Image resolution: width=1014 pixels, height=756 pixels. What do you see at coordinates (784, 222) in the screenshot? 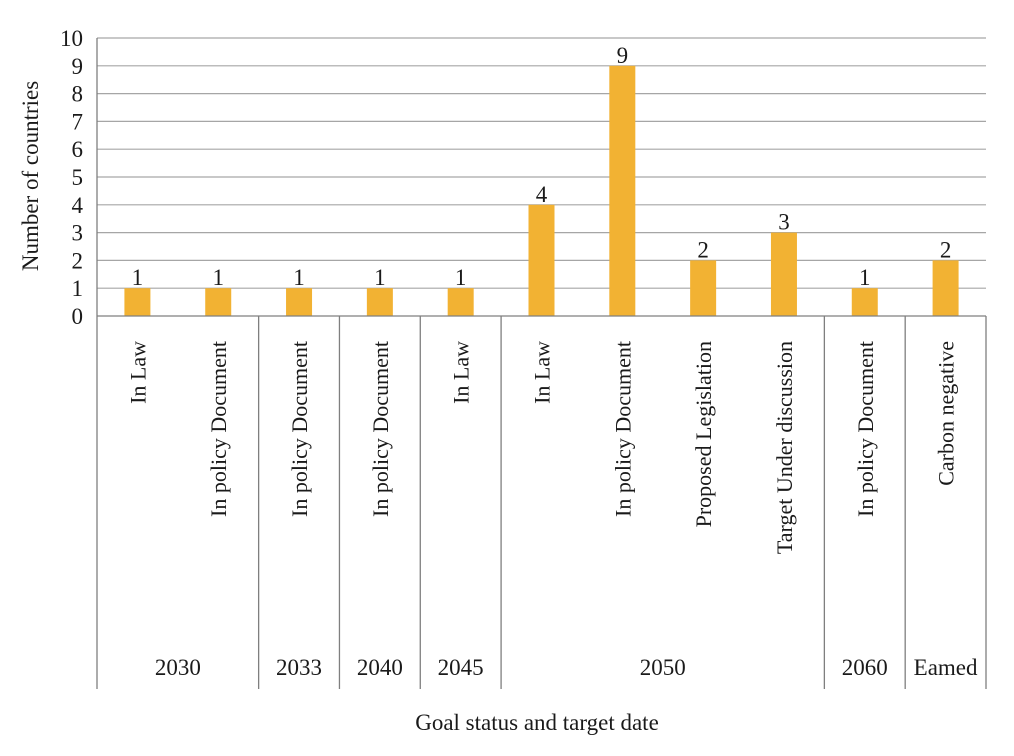
I see `data-label: 3` at bounding box center [784, 222].